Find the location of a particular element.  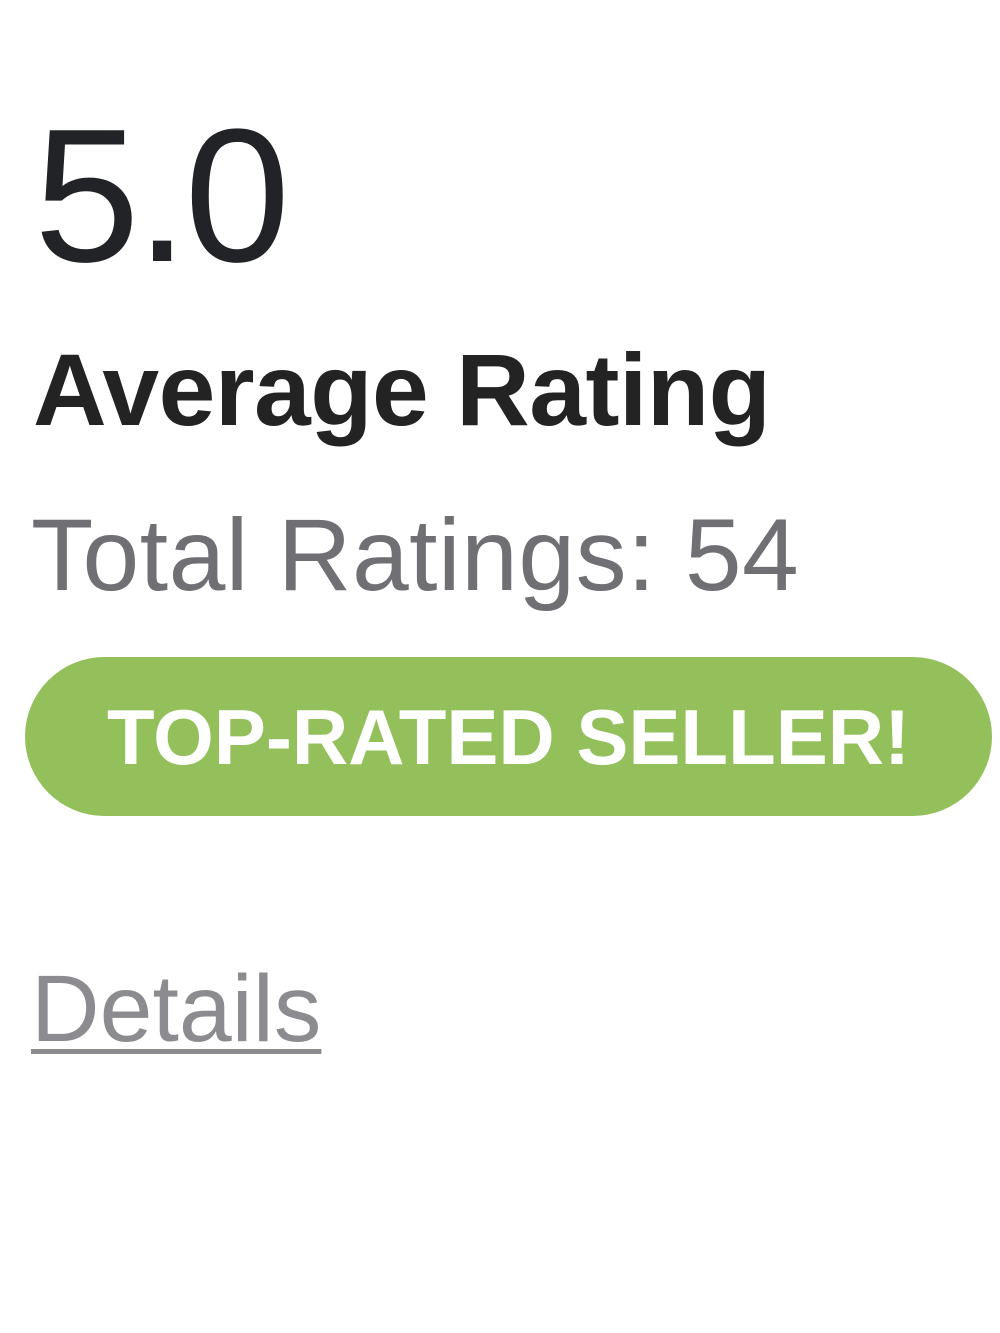

average-rating-label: Average Rating is located at coordinates (402, 390).